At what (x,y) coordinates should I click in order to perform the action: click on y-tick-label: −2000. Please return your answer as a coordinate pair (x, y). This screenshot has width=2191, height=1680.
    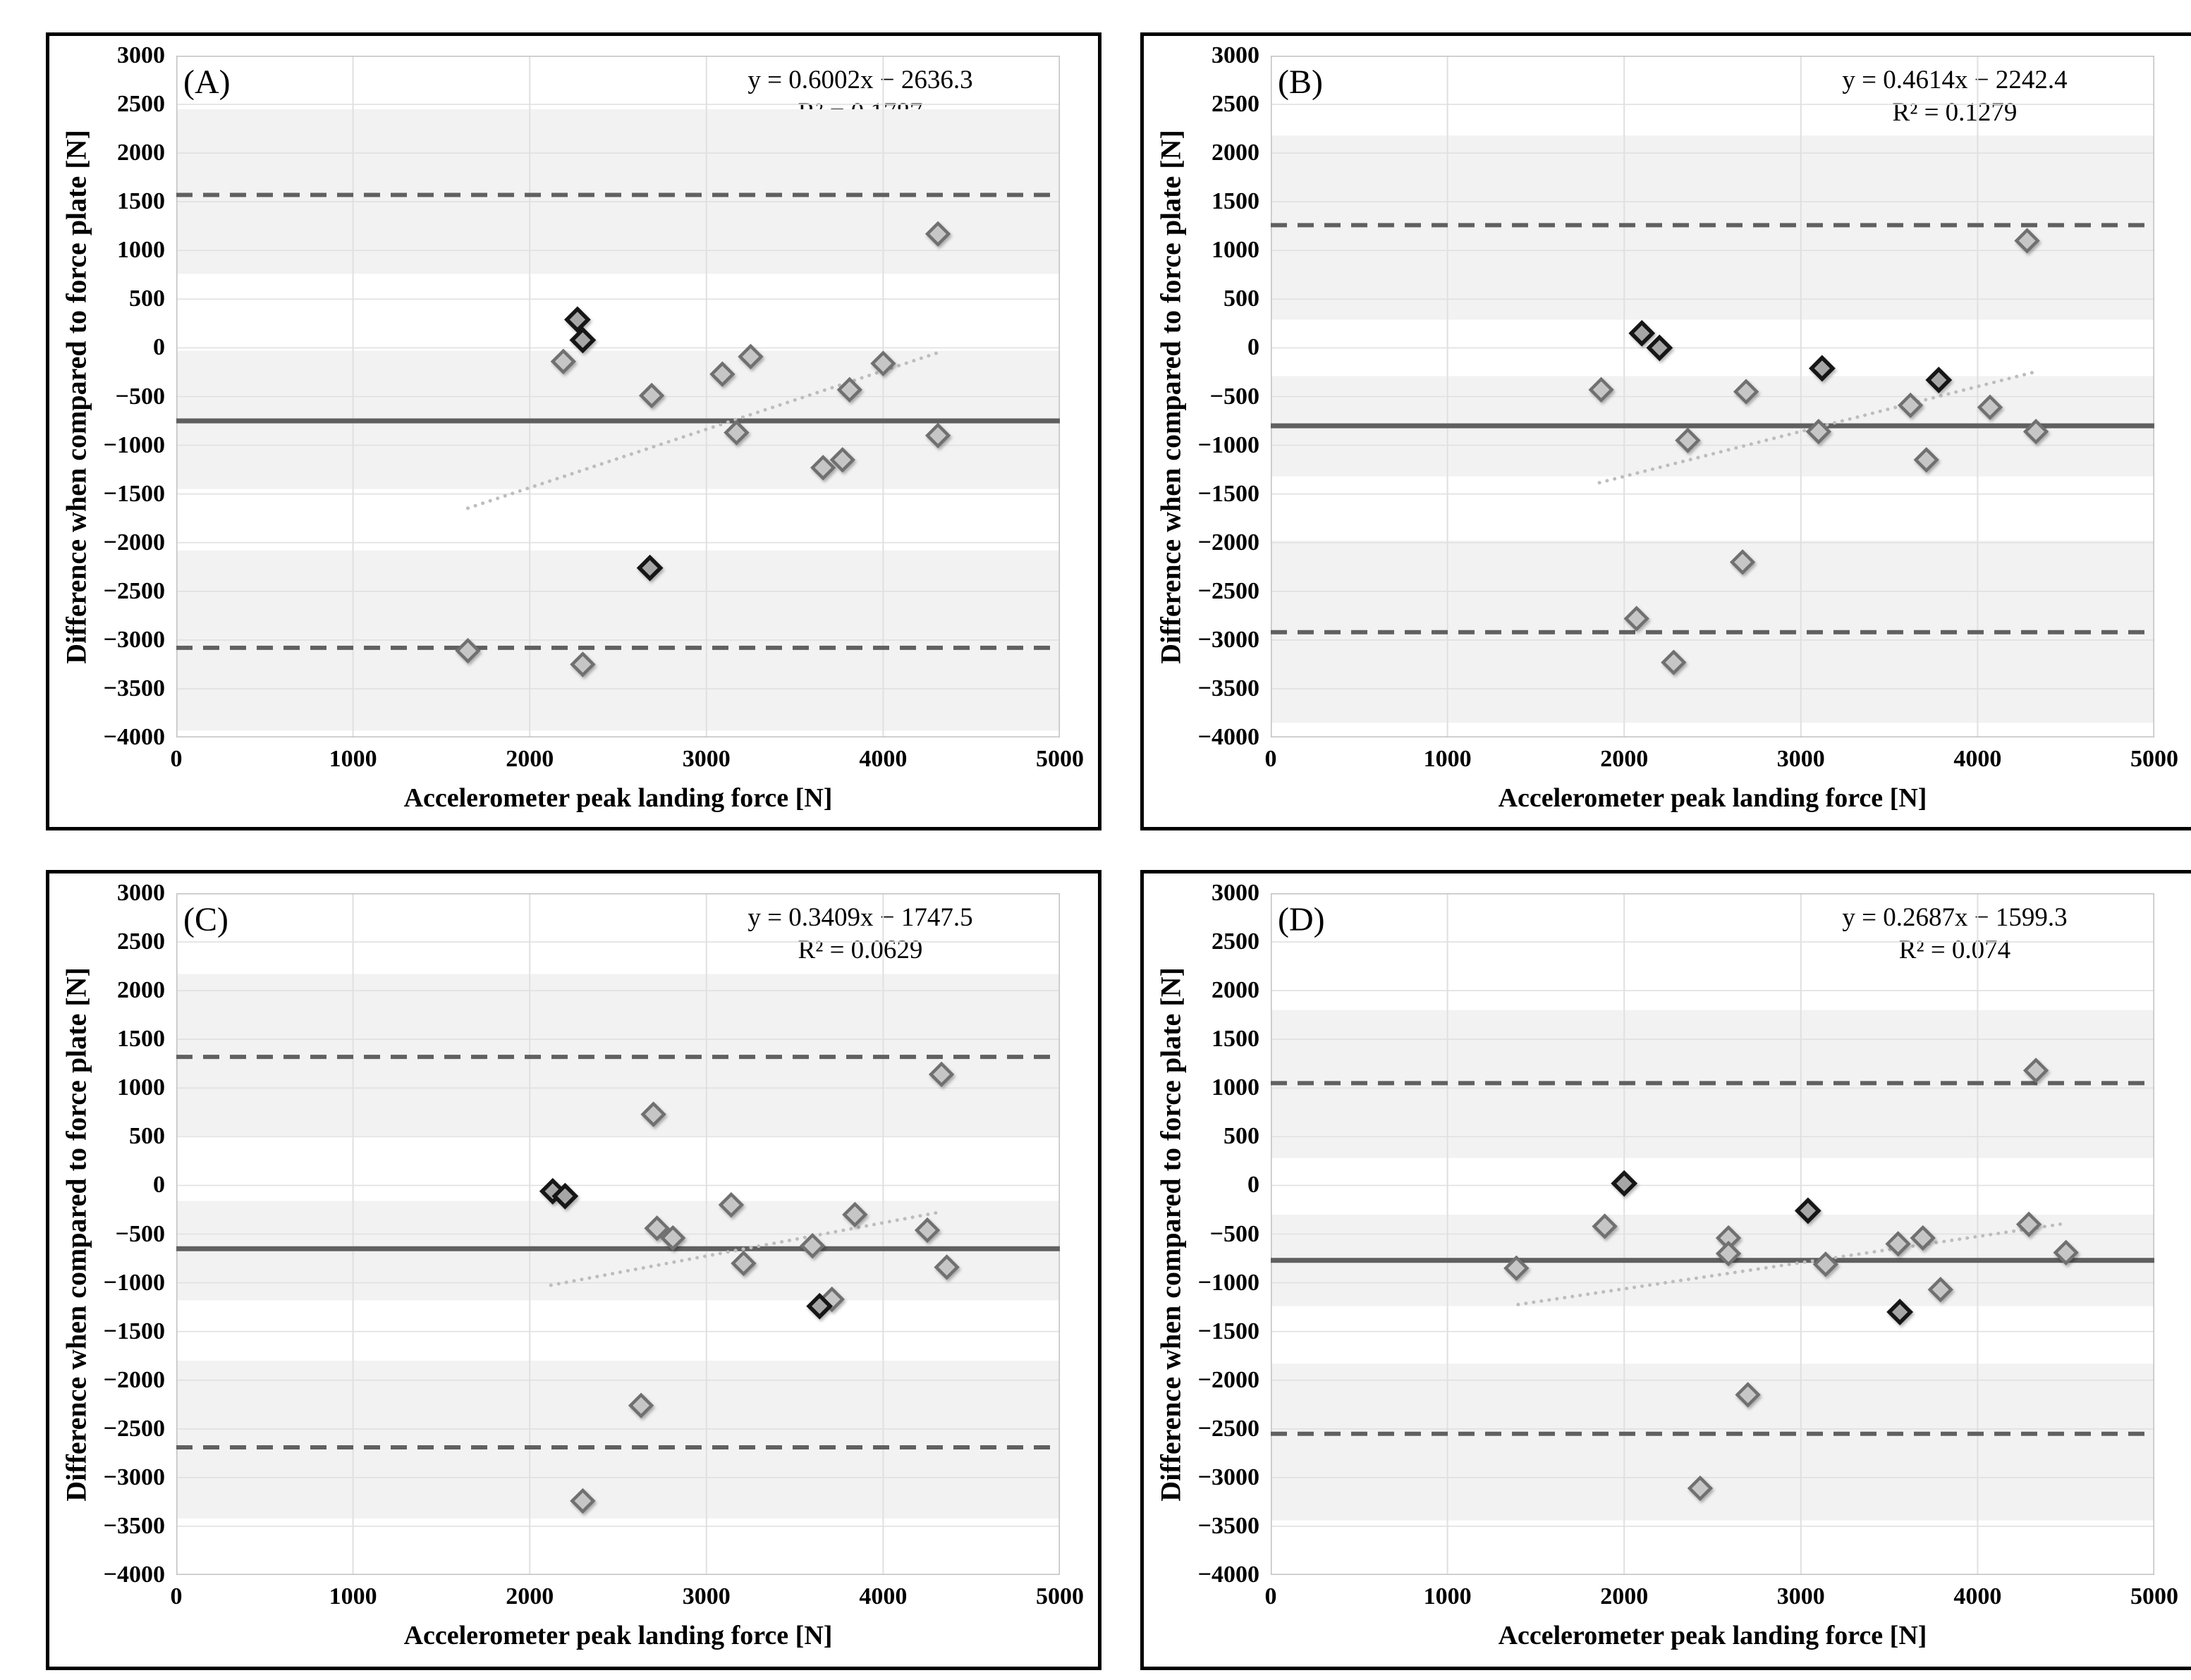
    Looking at the image, I should click on (134, 542).